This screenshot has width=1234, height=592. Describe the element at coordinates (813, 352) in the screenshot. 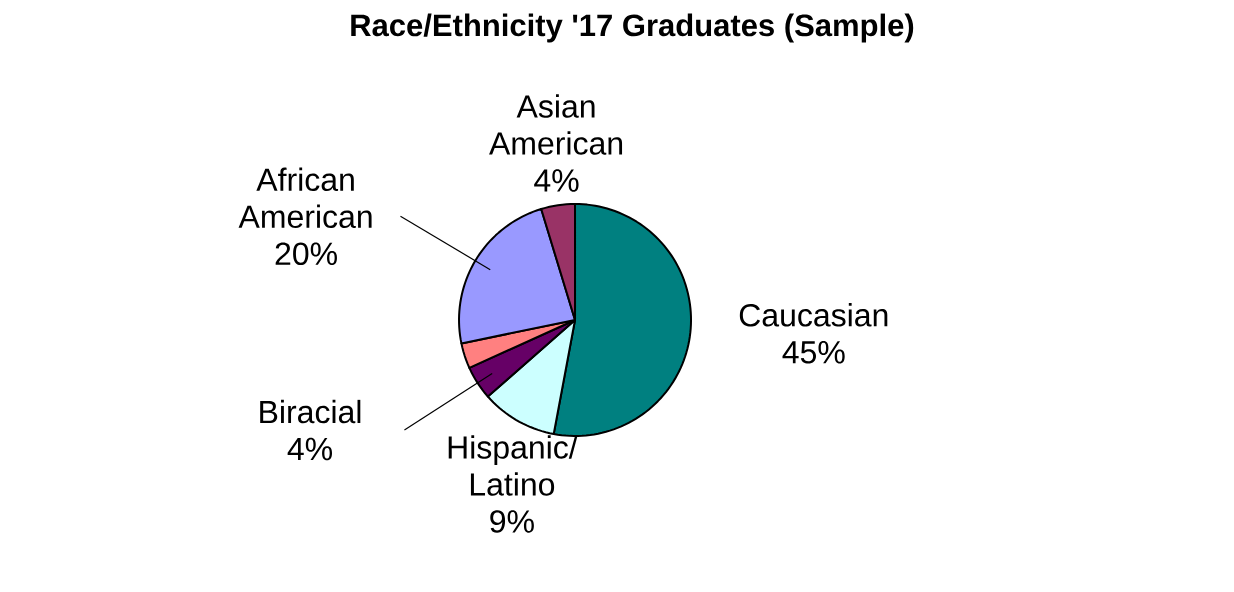

I see `data-label: 45%` at that location.